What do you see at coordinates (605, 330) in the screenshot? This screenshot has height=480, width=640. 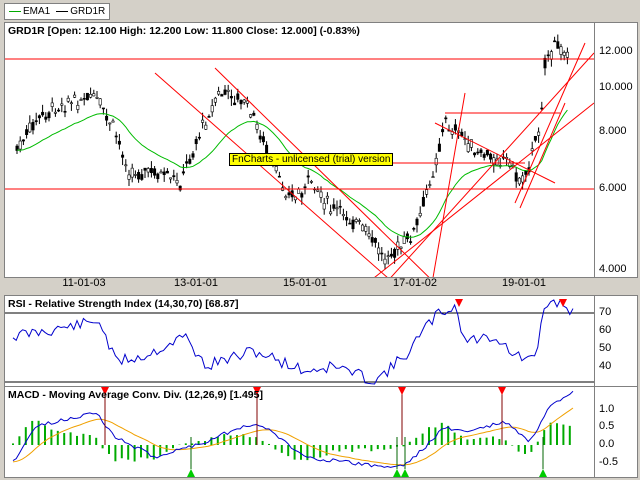 I see `rsi-y-tick: 60` at bounding box center [605, 330].